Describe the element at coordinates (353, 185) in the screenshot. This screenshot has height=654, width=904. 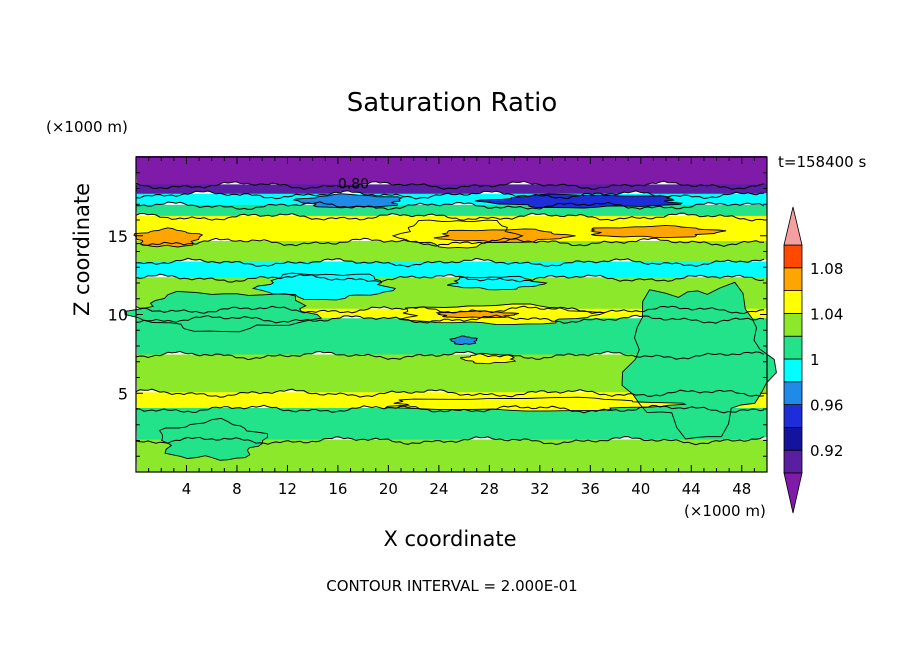
I see `contour-label-0-80: 0.80` at that location.